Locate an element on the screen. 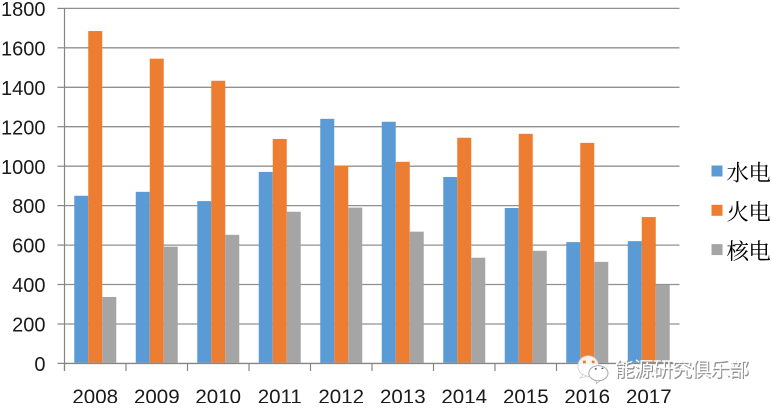 The height and width of the screenshot is (408, 772). svg-text: 1200 is located at coordinates (23, 128).